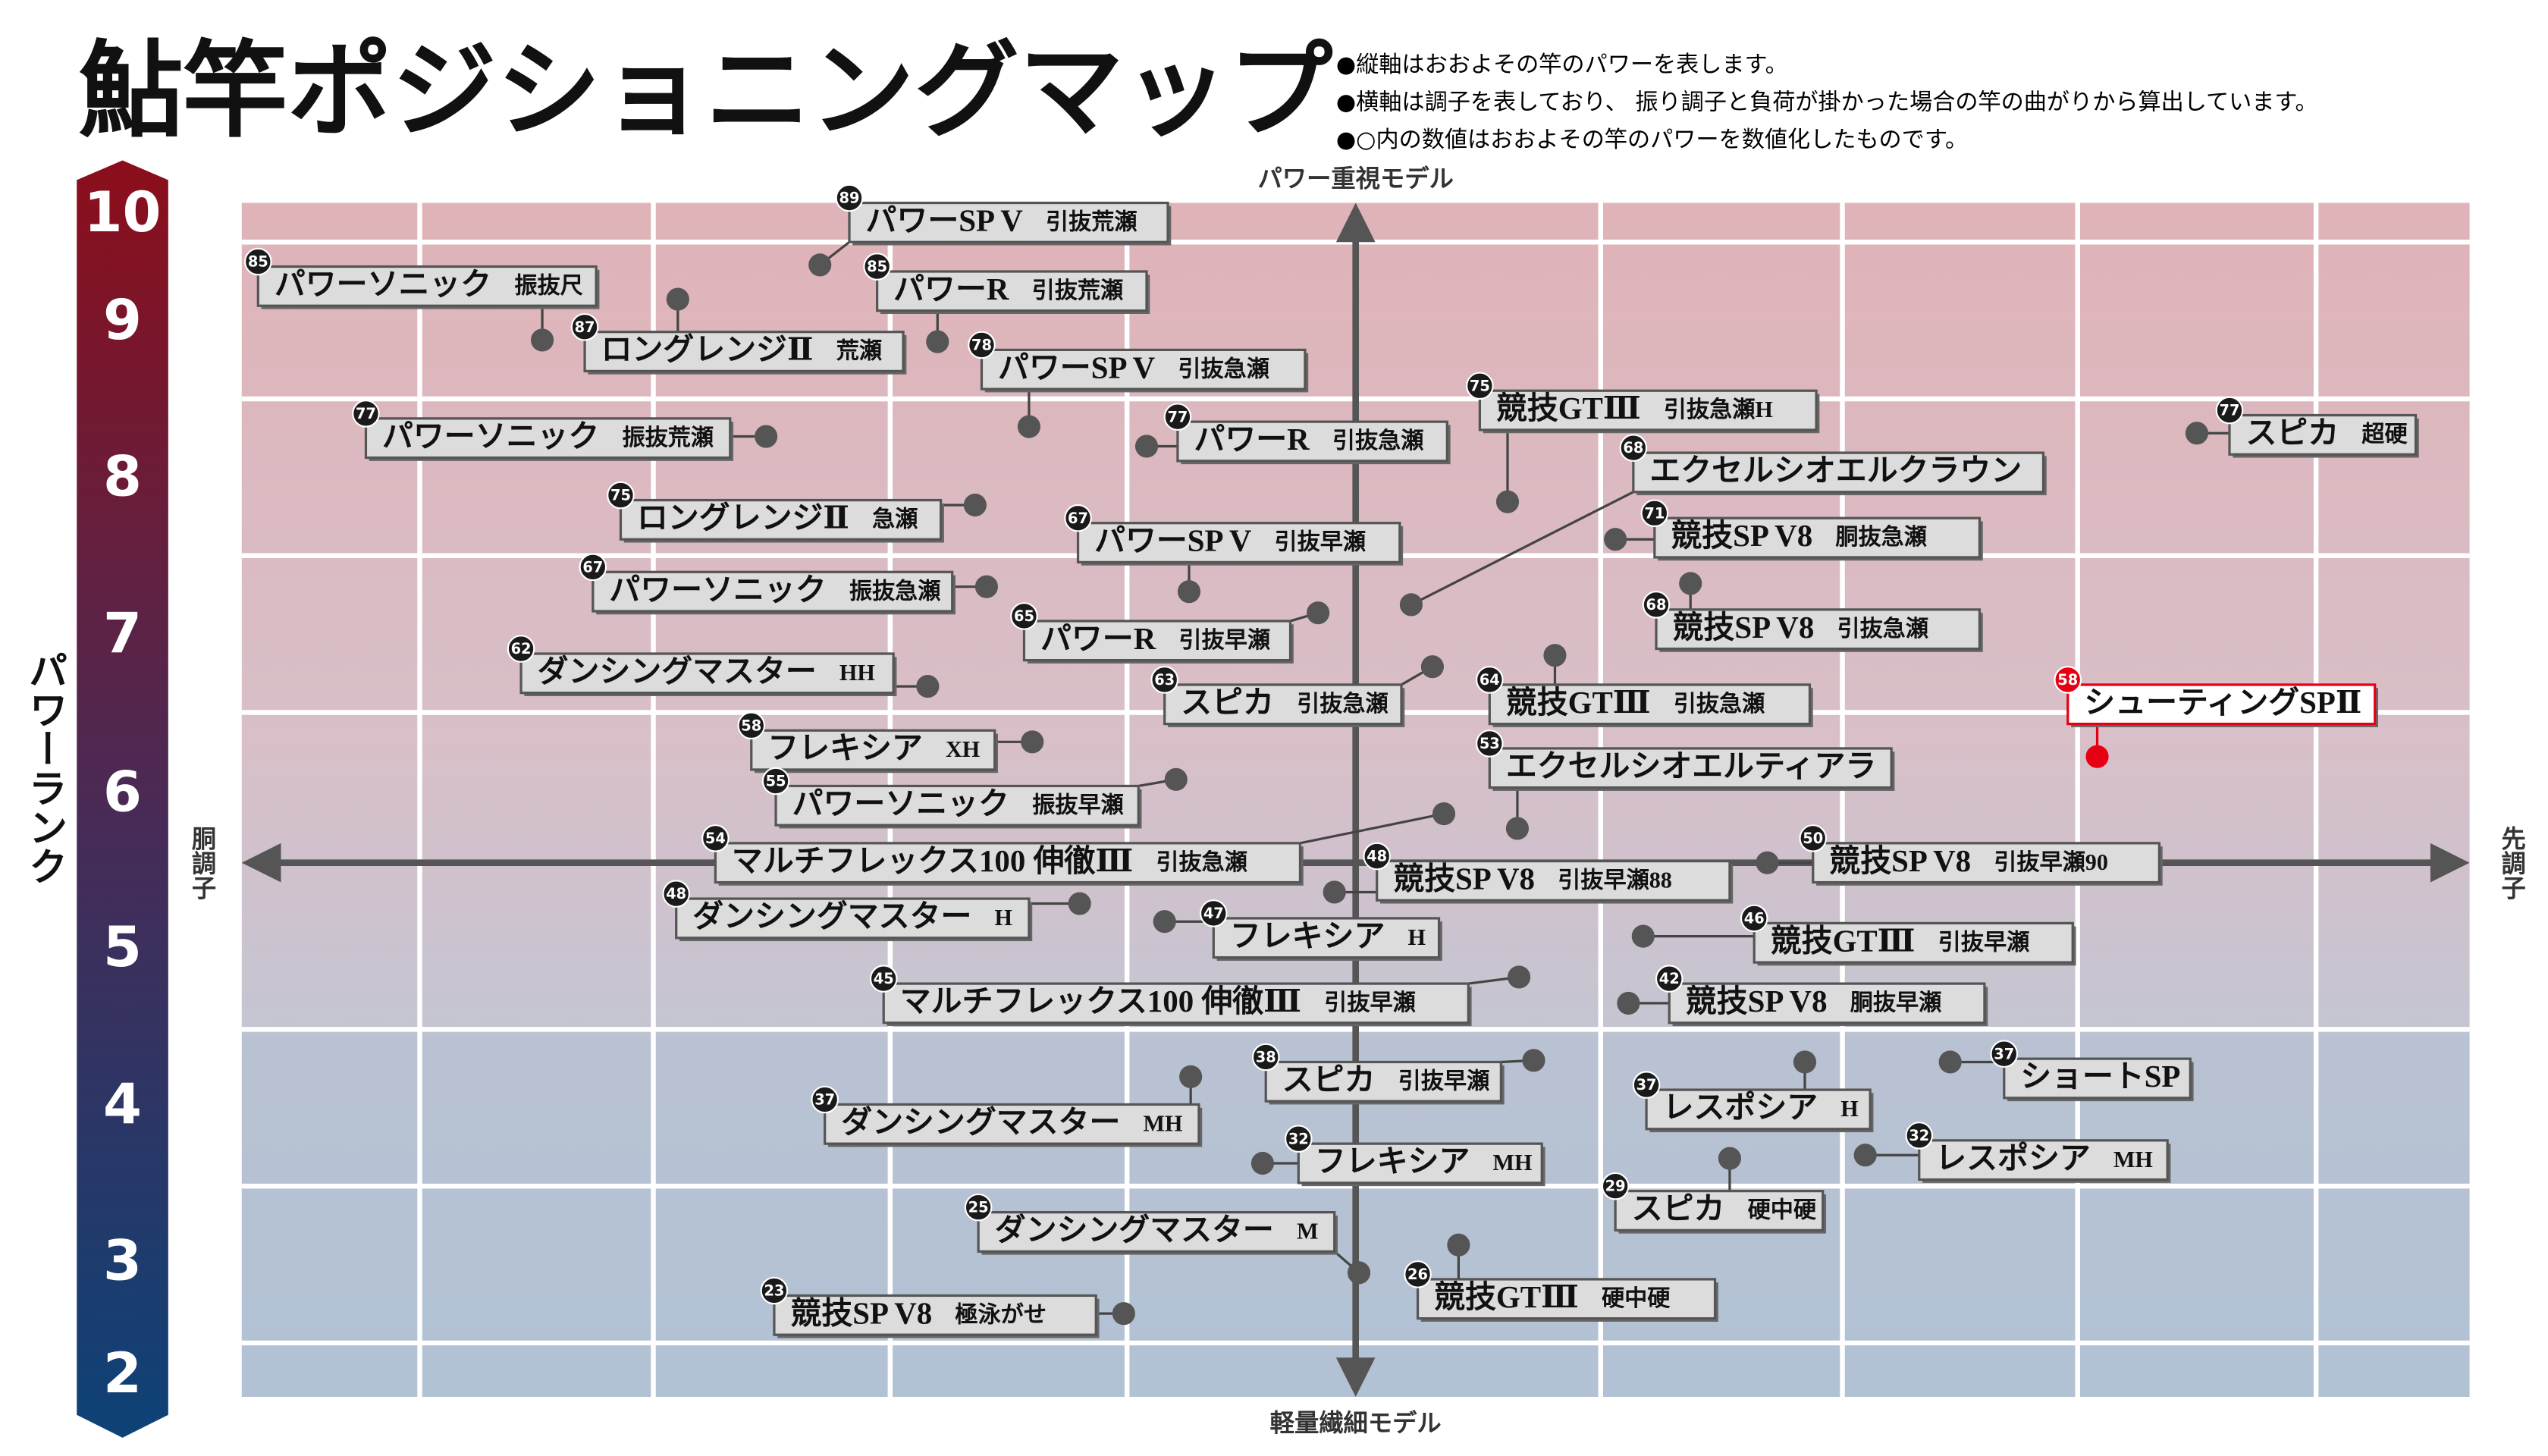 The image size is (2548, 1456). Describe the element at coordinates (548, 436) in the screenshot. I see `product-label: パワーソニック 振抜荒瀬` at that location.